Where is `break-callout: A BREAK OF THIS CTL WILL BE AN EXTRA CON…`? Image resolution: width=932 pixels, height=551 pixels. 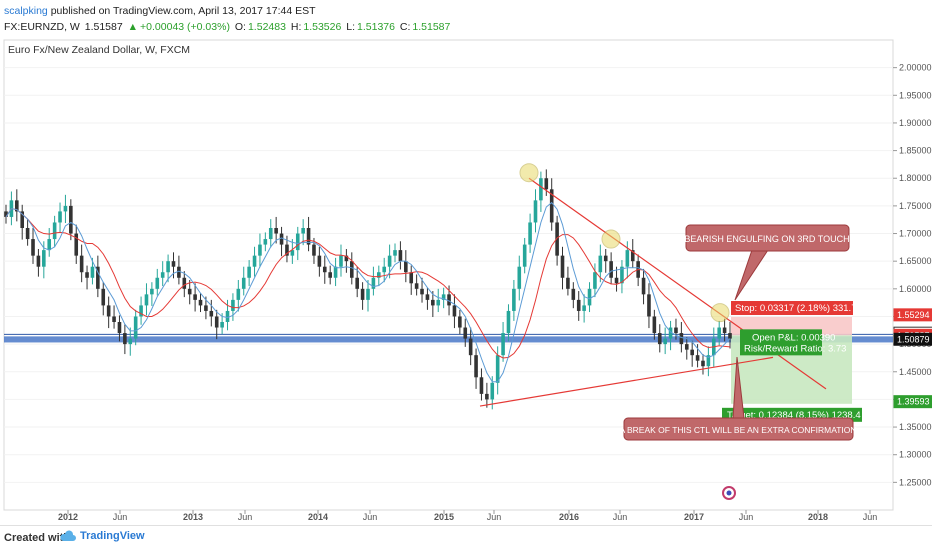
break-callout: A BREAK OF THIS CTL WILL BE AN EXTRA CON… is located at coordinates (738, 398).